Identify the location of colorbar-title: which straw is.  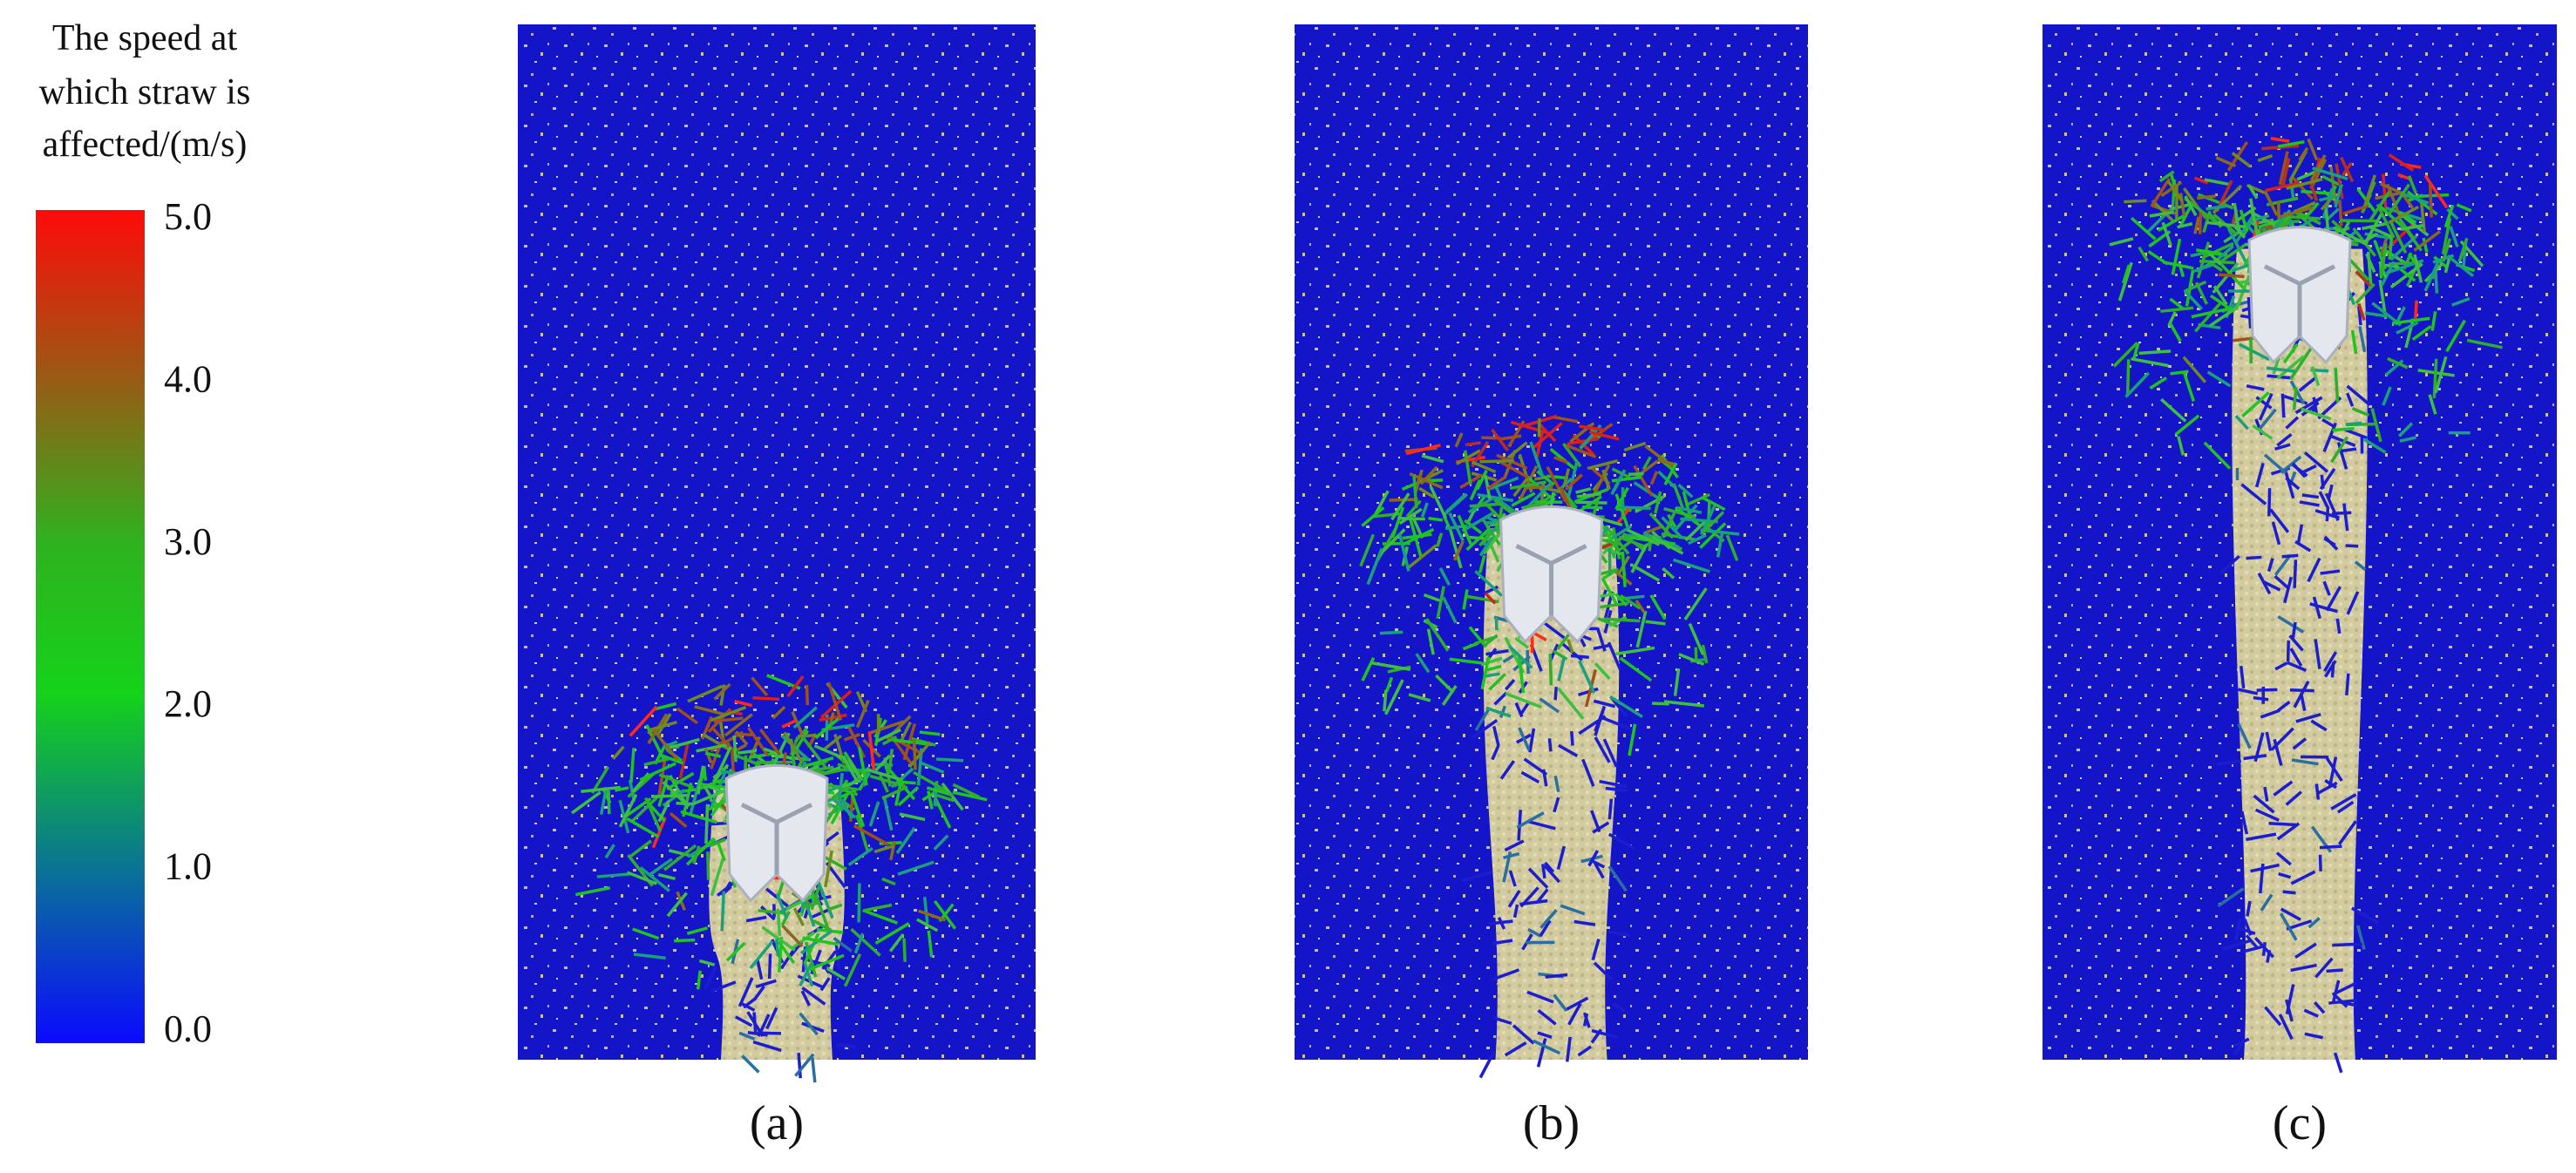
(145, 92).